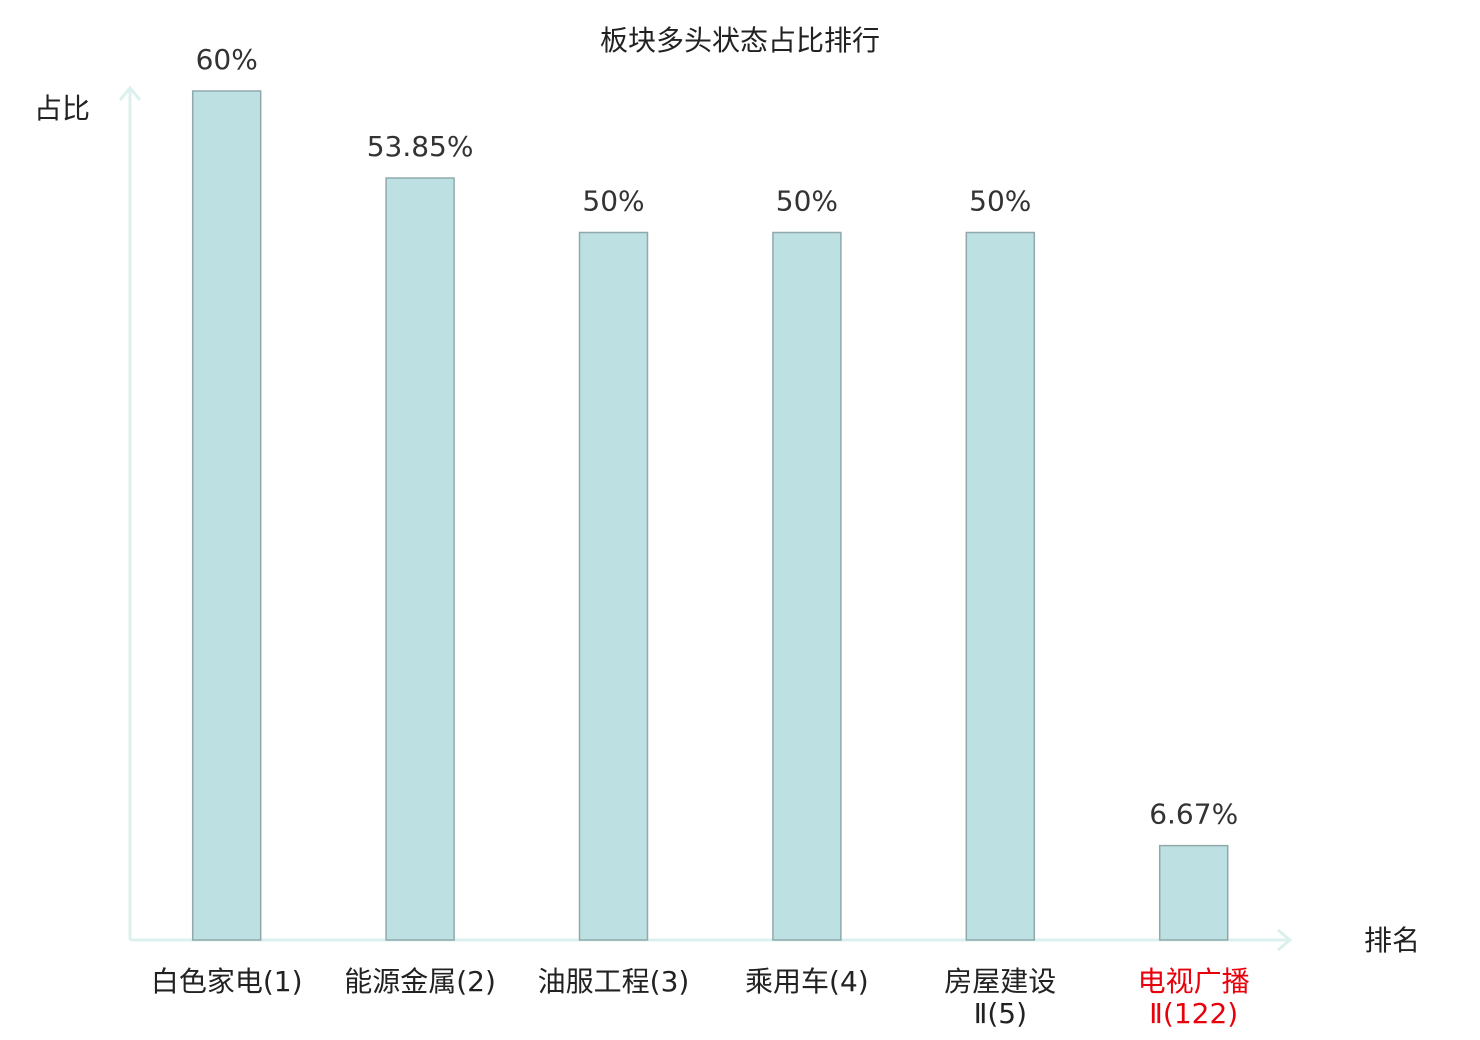 The height and width of the screenshot is (1040, 1480). What do you see at coordinates (1193, 997) in the screenshot?
I see `x-tick-label: 电视广播 Ⅱ(122)` at bounding box center [1193, 997].